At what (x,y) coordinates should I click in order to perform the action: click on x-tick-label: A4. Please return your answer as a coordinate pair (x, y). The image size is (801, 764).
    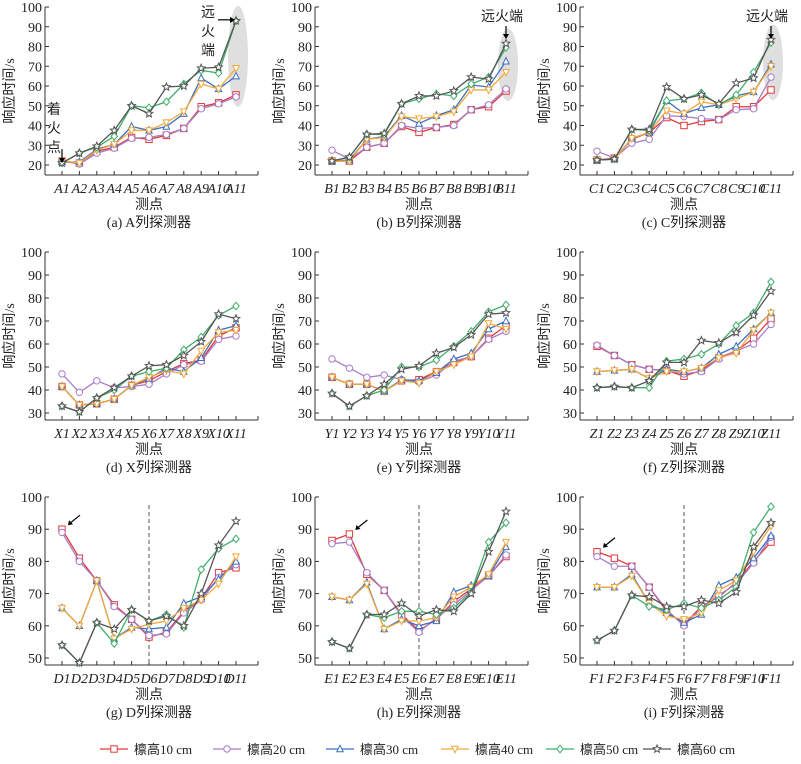
    Looking at the image, I should click on (113, 189).